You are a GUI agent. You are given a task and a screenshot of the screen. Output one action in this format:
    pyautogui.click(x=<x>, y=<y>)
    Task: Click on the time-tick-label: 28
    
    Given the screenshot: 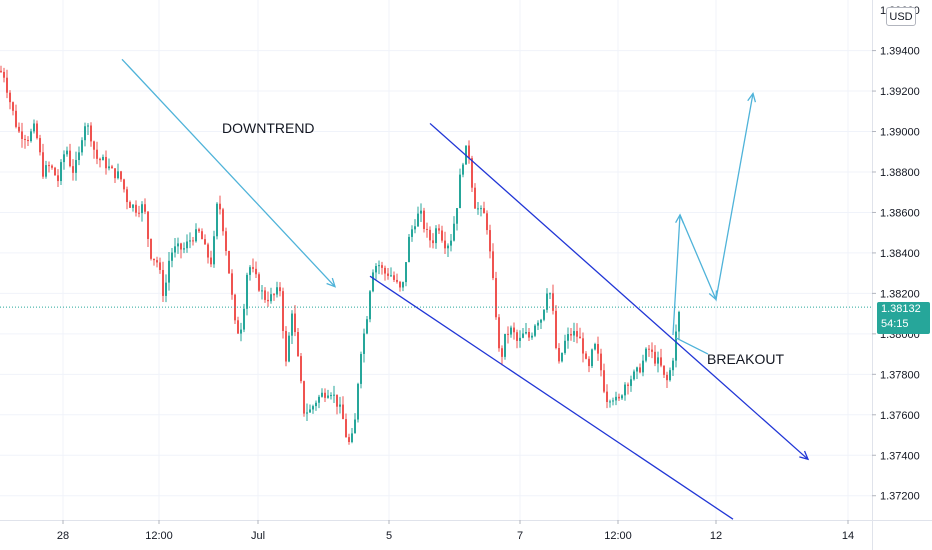 What is the action you would take?
    pyautogui.click(x=63, y=536)
    